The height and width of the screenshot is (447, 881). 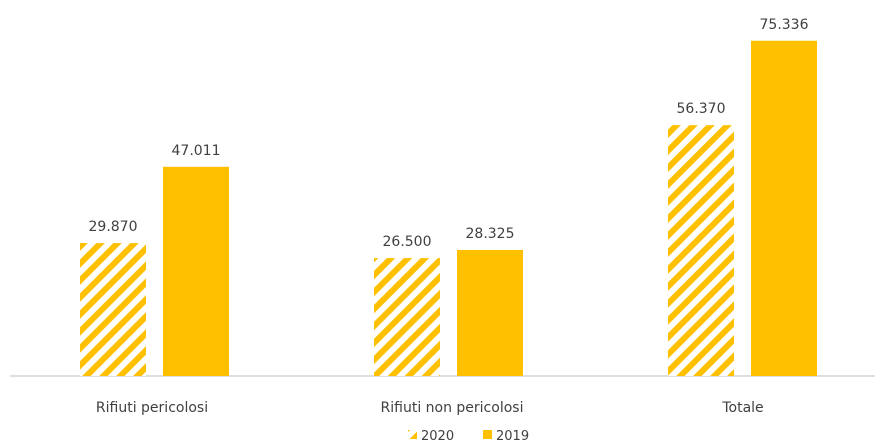 What do you see at coordinates (437, 436) in the screenshot?
I see `legend-label-2020: 2020` at bounding box center [437, 436].